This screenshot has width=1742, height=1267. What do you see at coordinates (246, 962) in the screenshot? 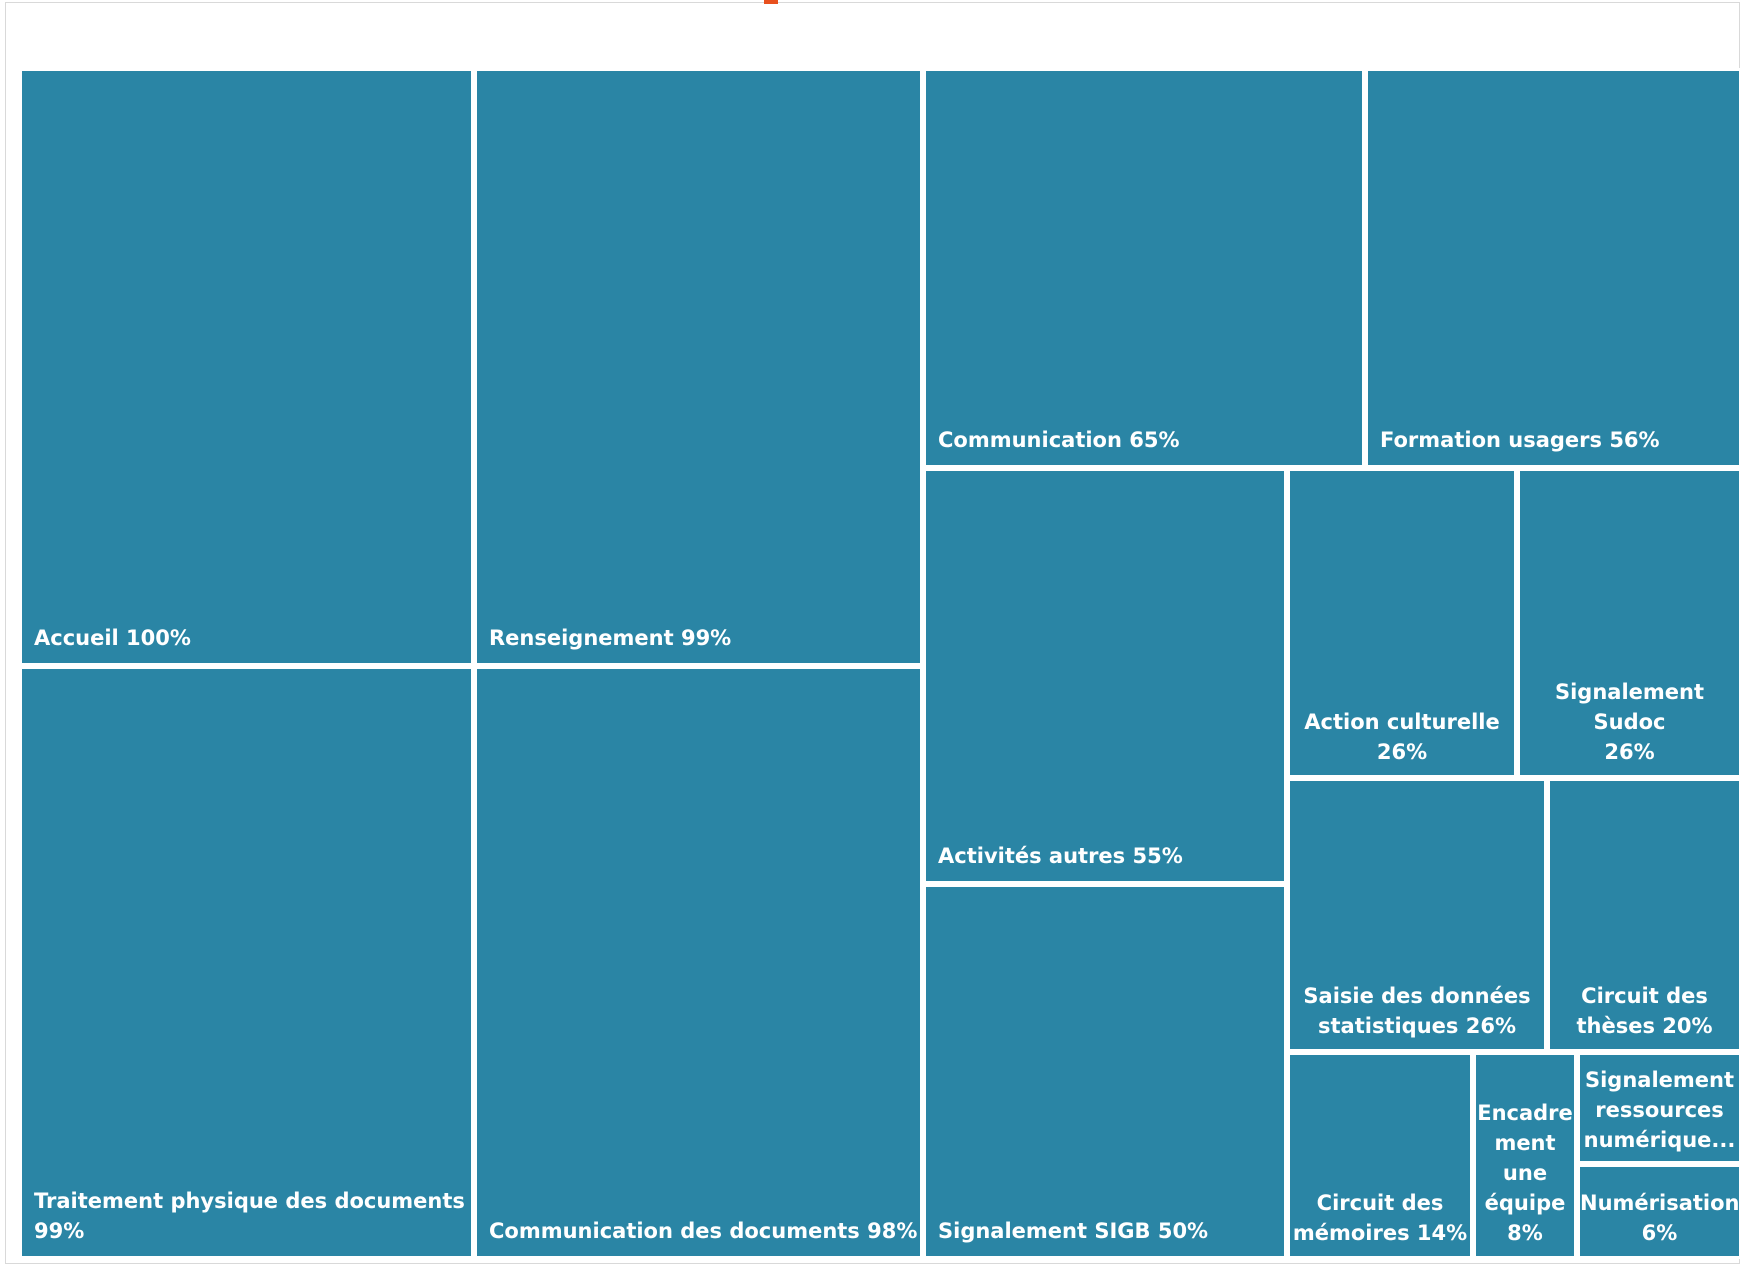
I see `treemap-tile: Traitement physique des documents 99%` at bounding box center [246, 962].